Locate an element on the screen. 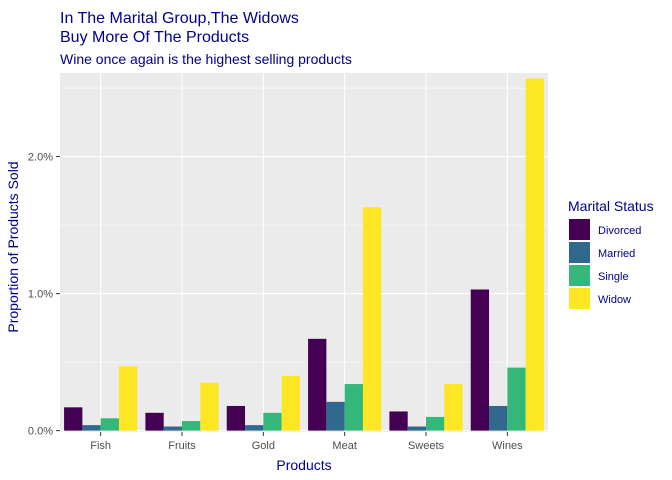 The width and height of the screenshot is (672, 480). x-axis-title: Products is located at coordinates (303, 465).